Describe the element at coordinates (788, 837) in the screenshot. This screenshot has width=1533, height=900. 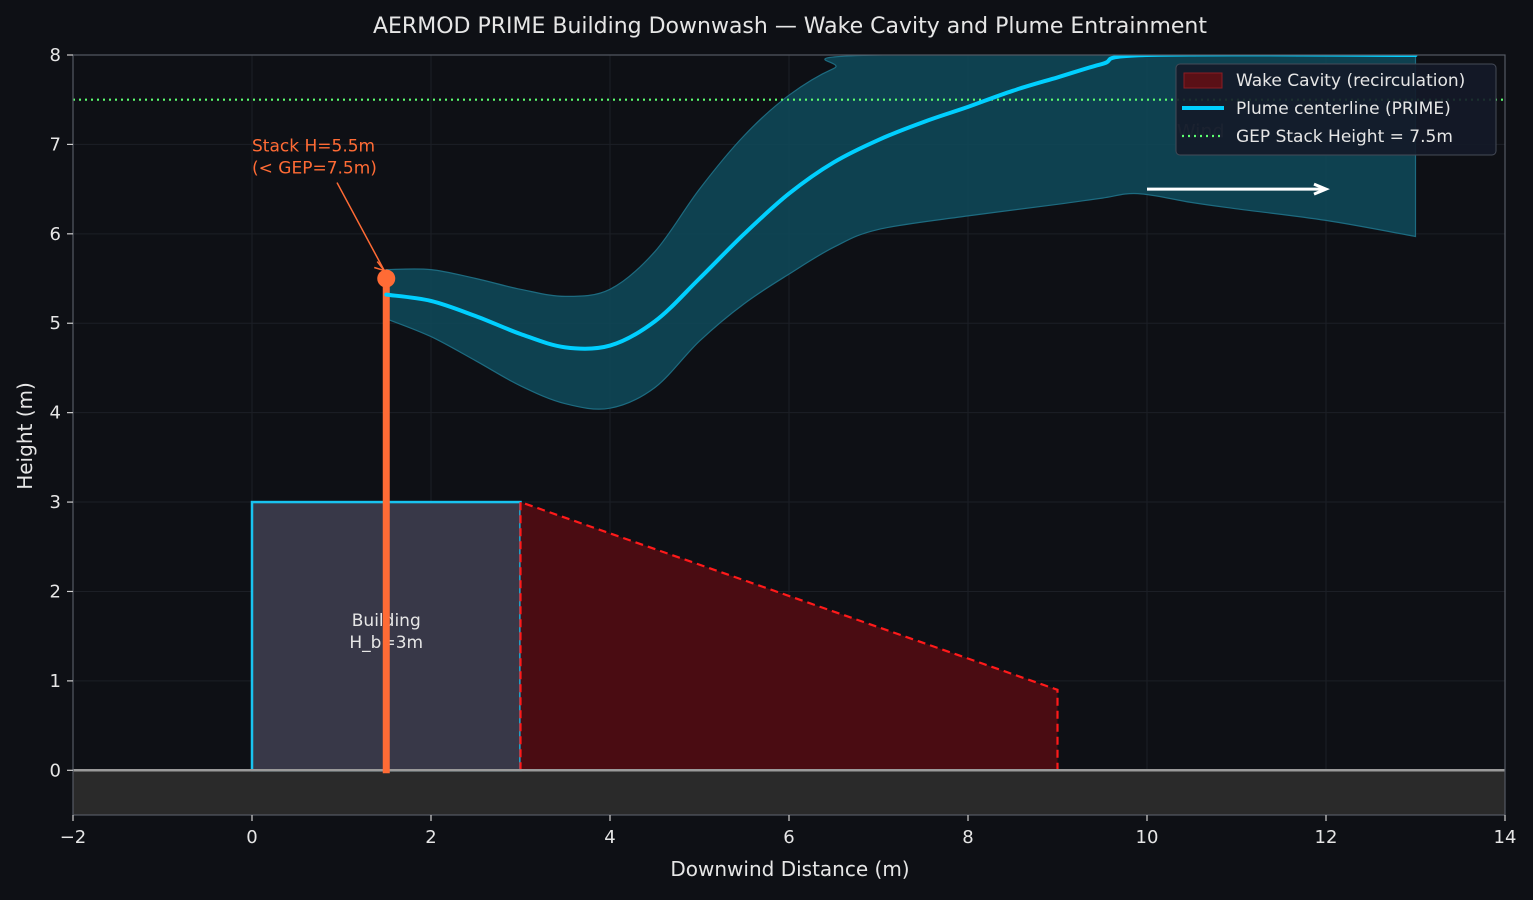
I see `x-tick-label-4: 6` at that location.